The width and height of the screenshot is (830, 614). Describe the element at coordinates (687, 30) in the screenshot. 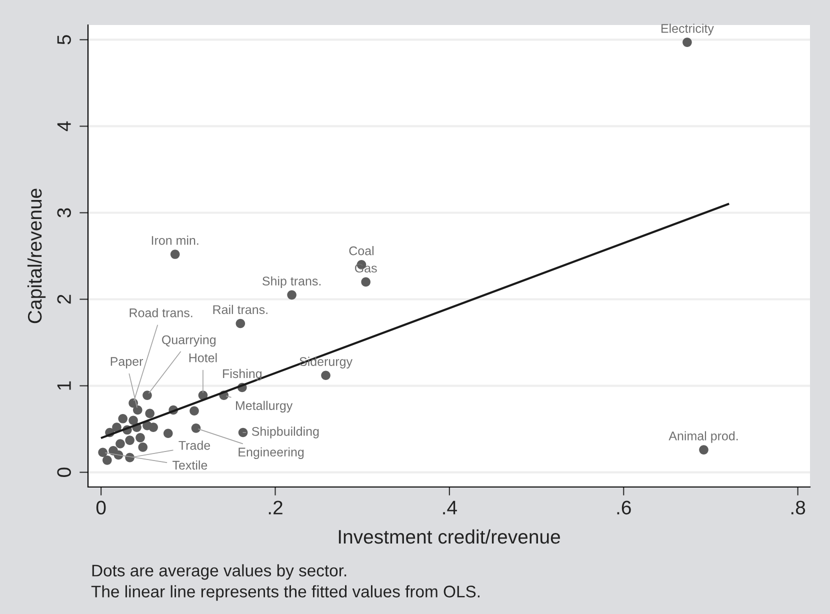

I see `annotation: Electricity` at that location.